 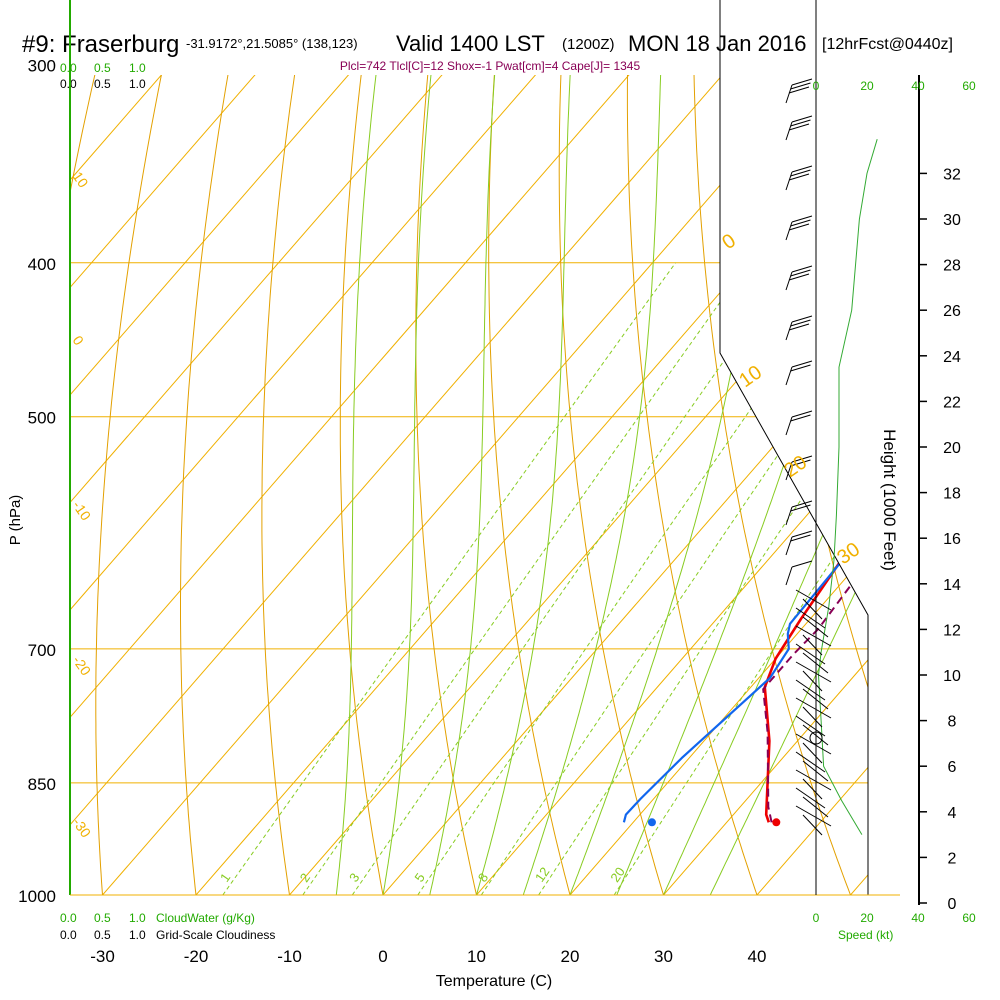 What do you see at coordinates (918, 918) in the screenshot?
I see `speed-tick-bottom: 40` at bounding box center [918, 918].